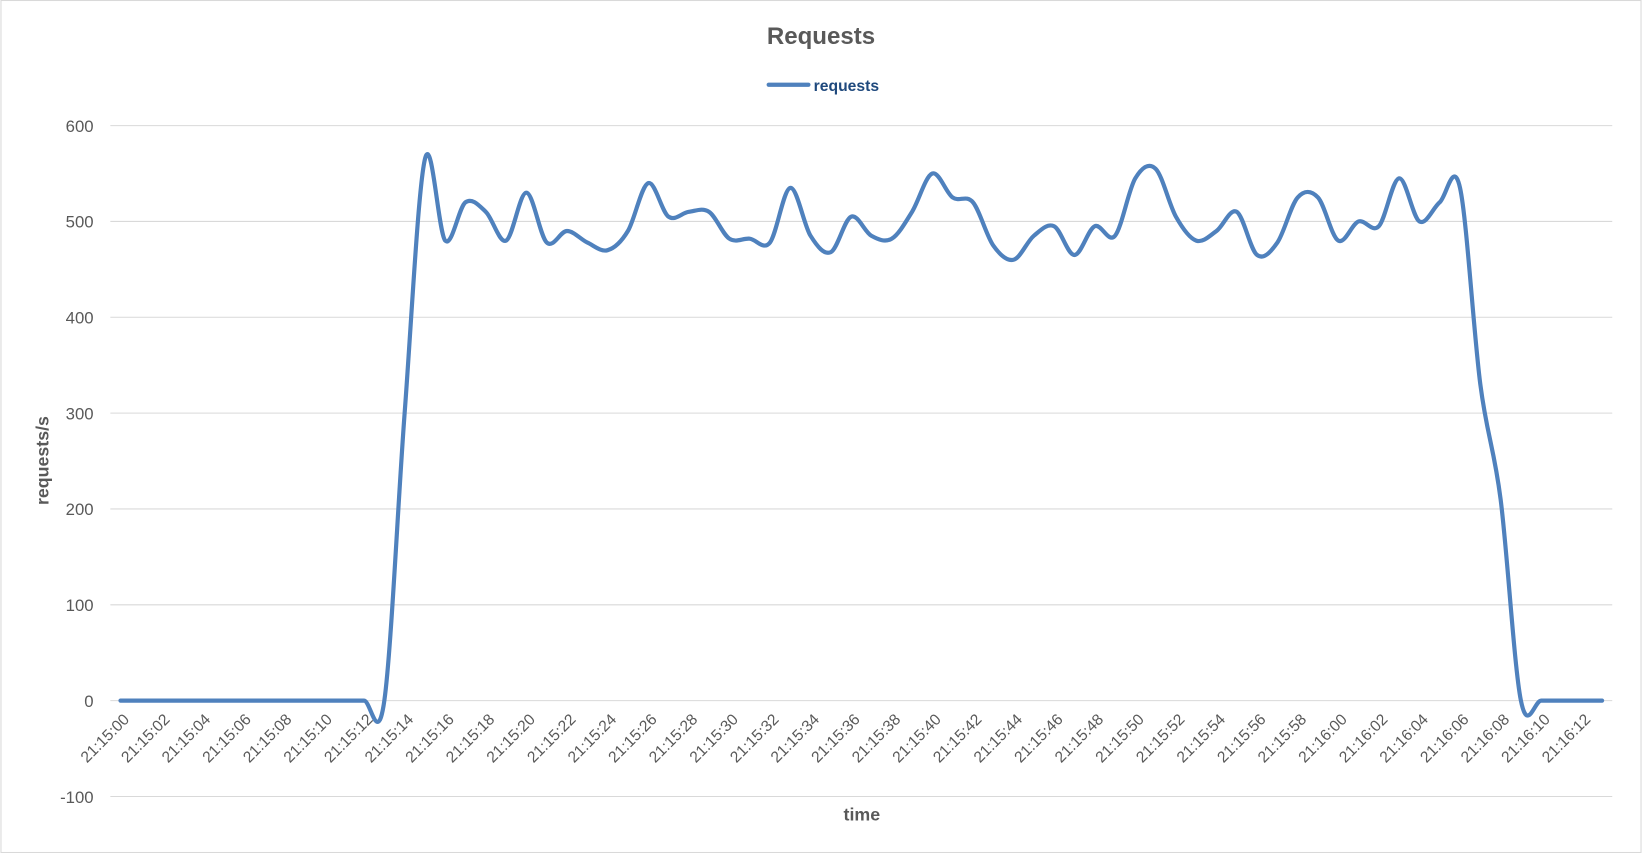 Image resolution: width=1642 pixels, height=853 pixels. What do you see at coordinates (821, 36) in the screenshot?
I see `chart-title: Requests` at bounding box center [821, 36].